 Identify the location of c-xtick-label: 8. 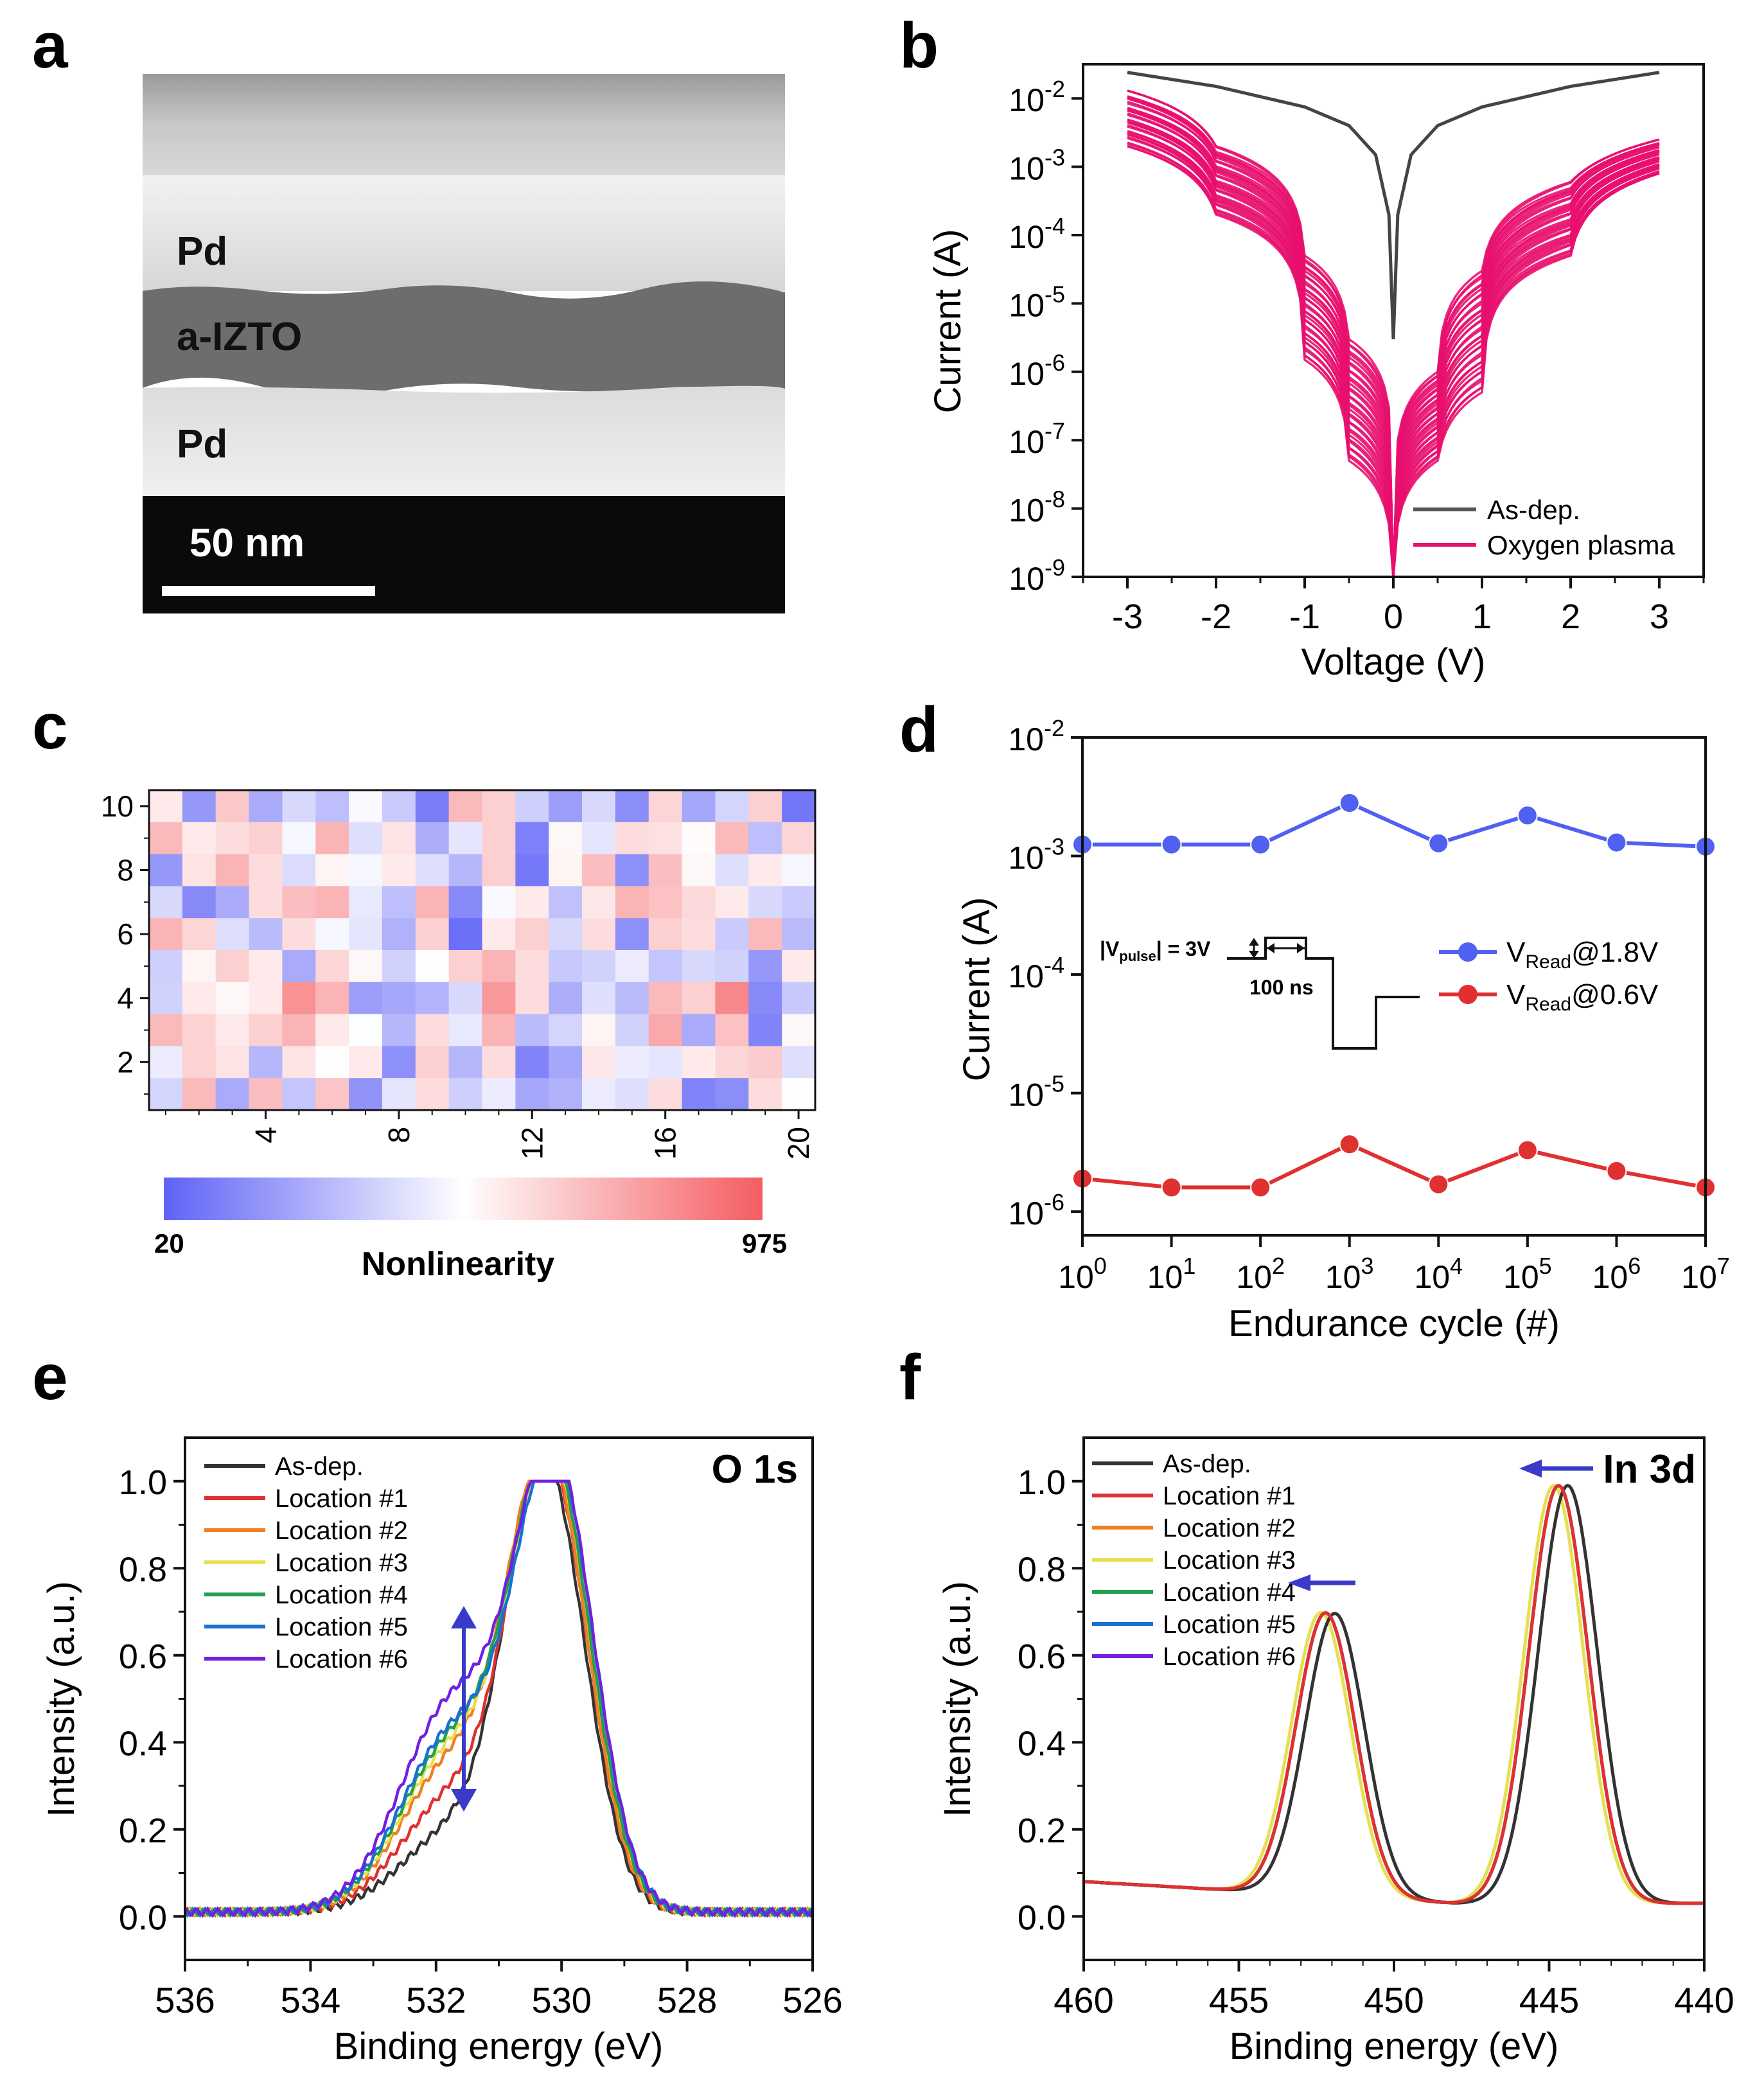
(399, 1135).